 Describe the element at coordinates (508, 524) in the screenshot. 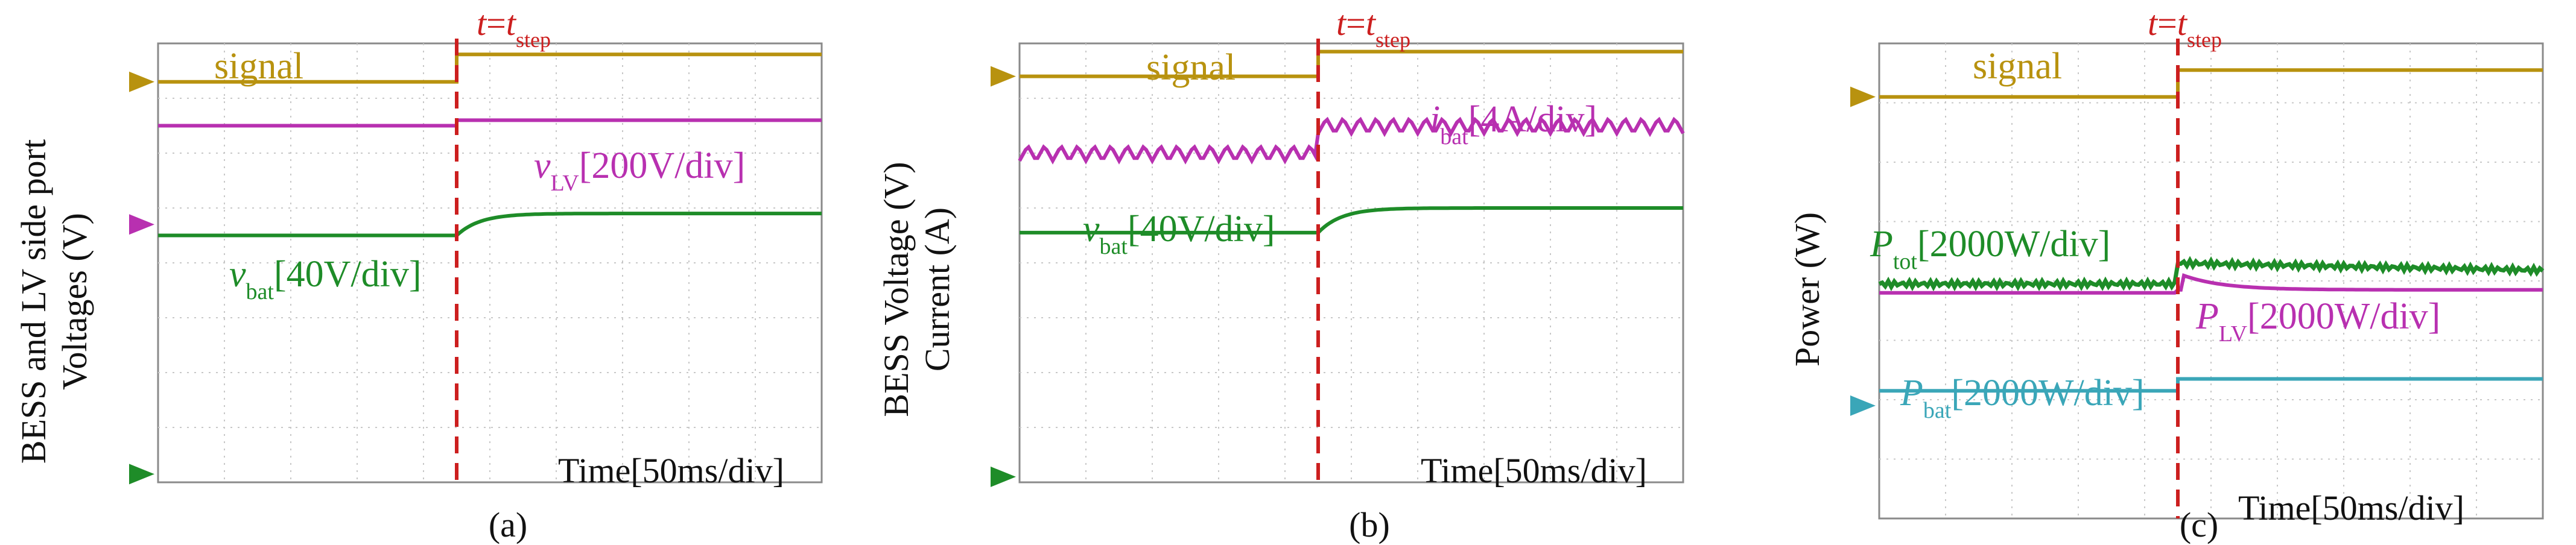

I see `panel-caption: (a)` at that location.